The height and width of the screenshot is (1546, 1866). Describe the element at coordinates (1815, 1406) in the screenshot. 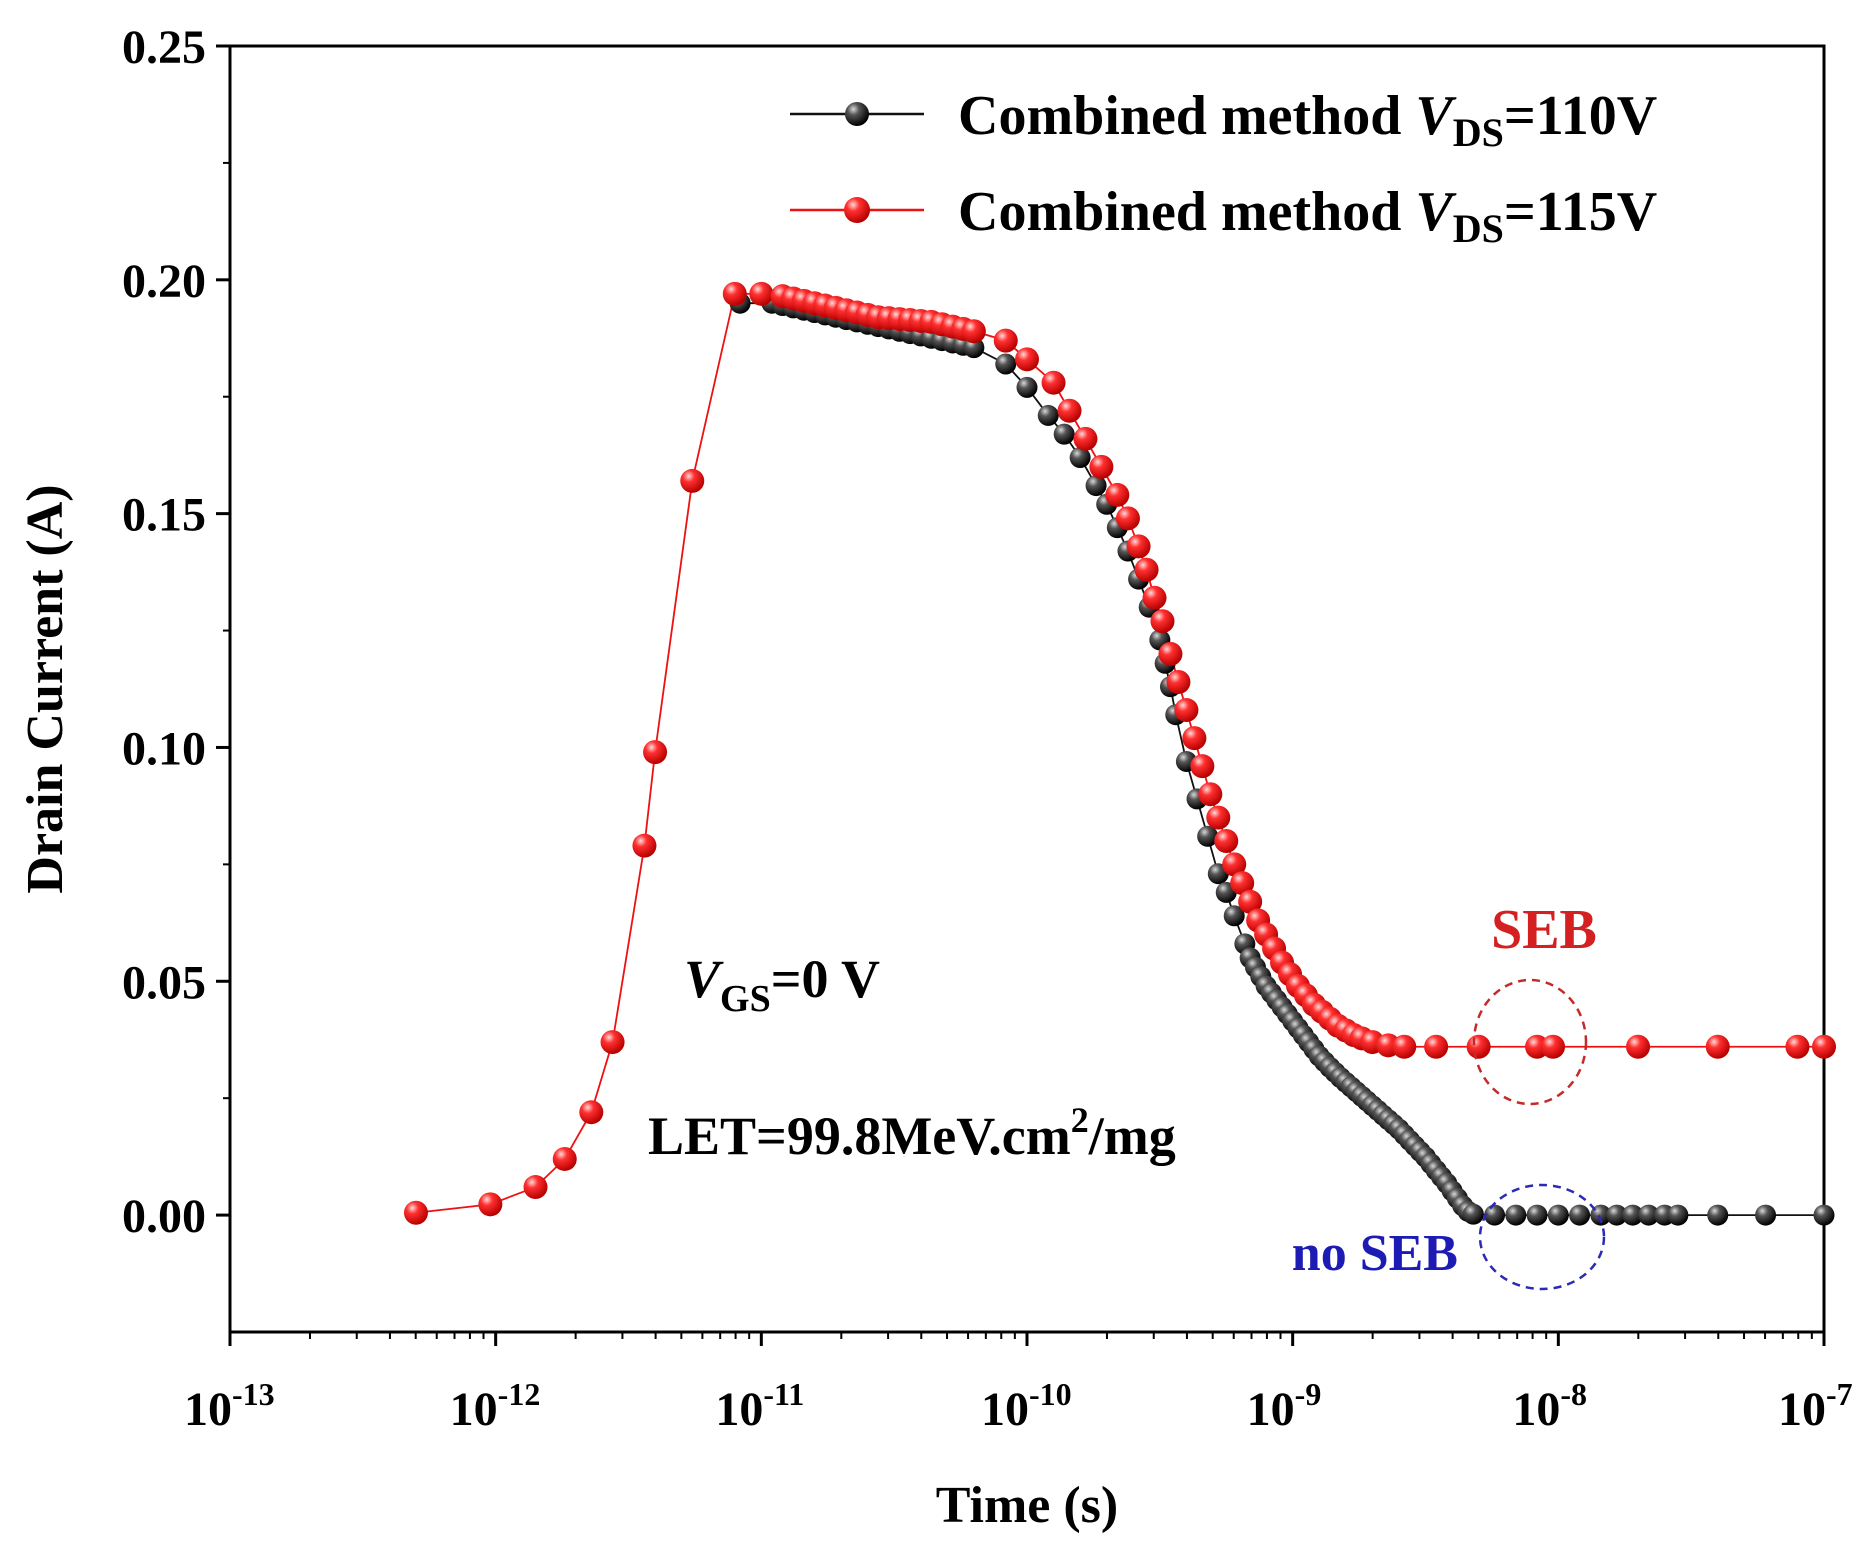

I see `x-tick-label: 10⁻⁷` at that location.